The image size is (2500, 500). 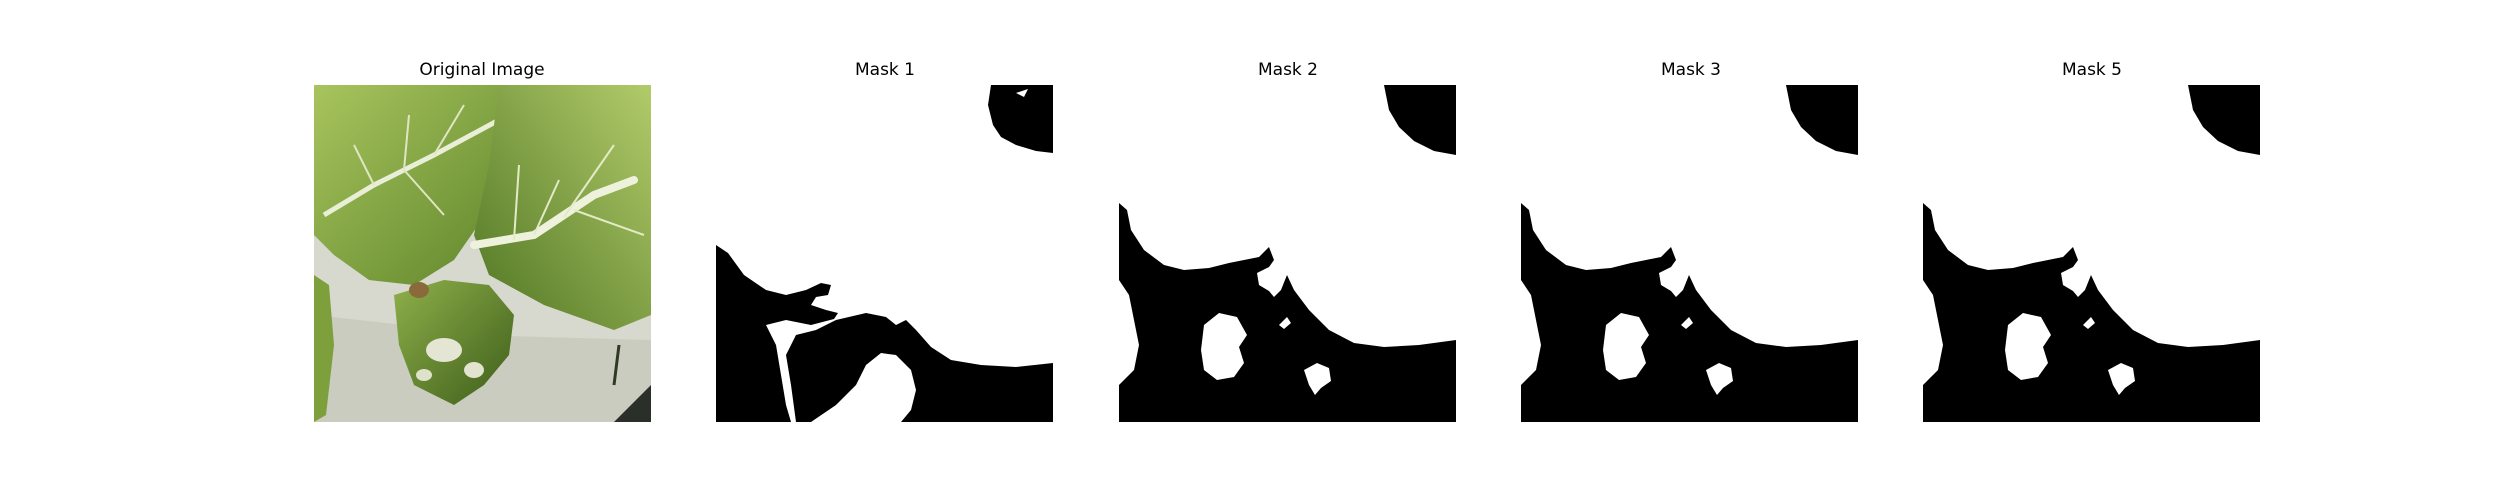 What do you see at coordinates (554, 212) in the screenshot?
I see `leaf-midrib` at bounding box center [554, 212].